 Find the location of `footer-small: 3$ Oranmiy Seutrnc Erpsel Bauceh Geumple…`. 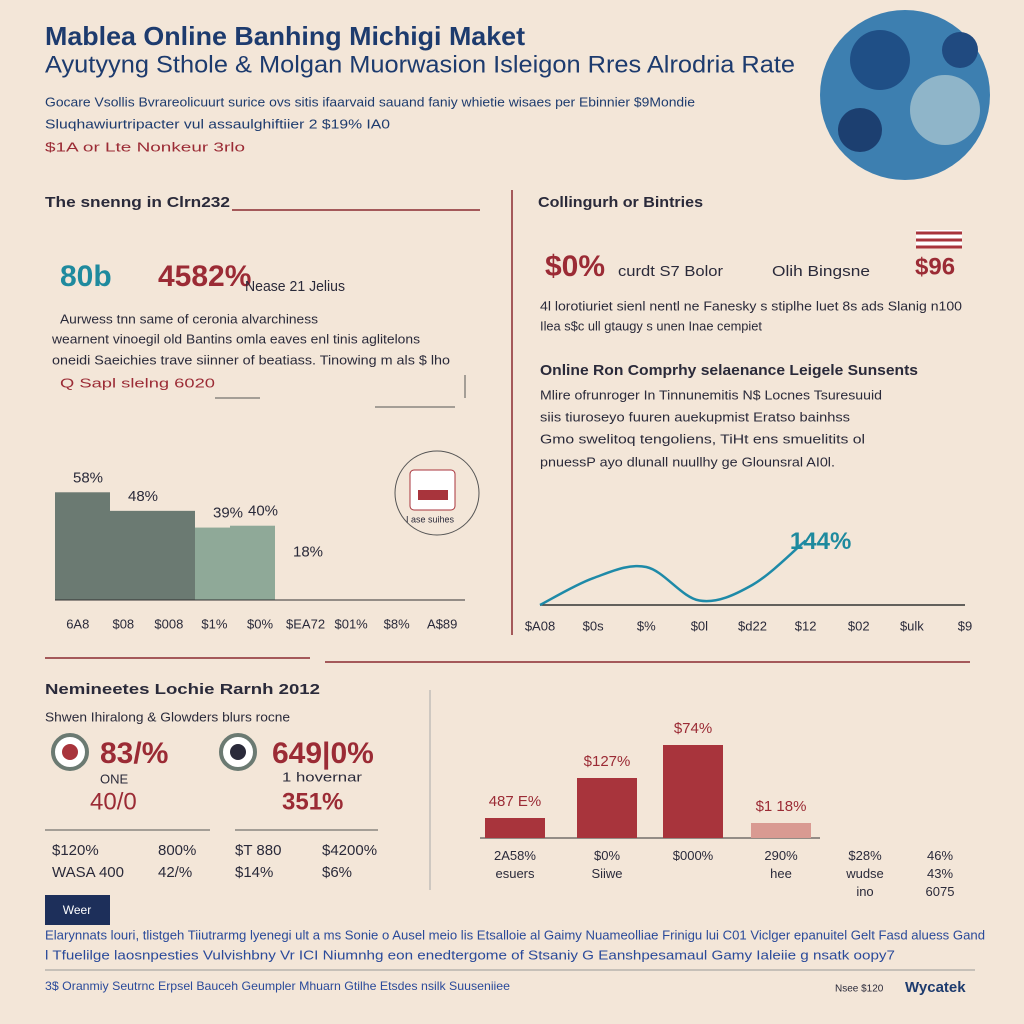

footer-small: 3$ Oranmiy Seutrnc Erpsel Bauceh Geumple… is located at coordinates (277, 986).